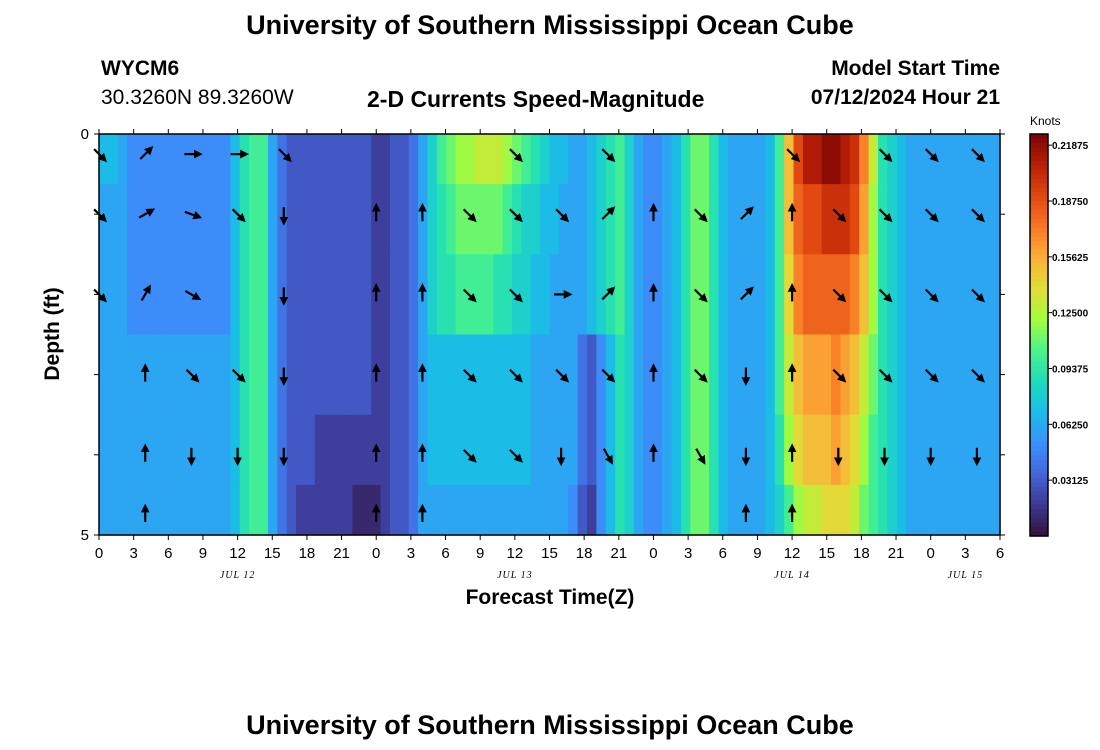 This screenshot has height=750, width=1100. I want to click on x-tick-label: 18, so click(861, 553).